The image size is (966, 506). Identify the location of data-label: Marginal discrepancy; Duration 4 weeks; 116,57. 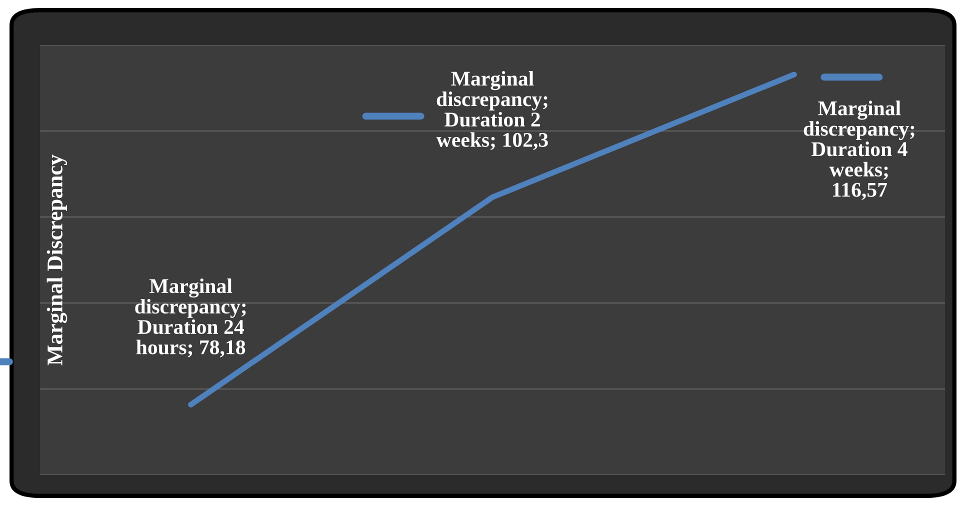
(859, 150).